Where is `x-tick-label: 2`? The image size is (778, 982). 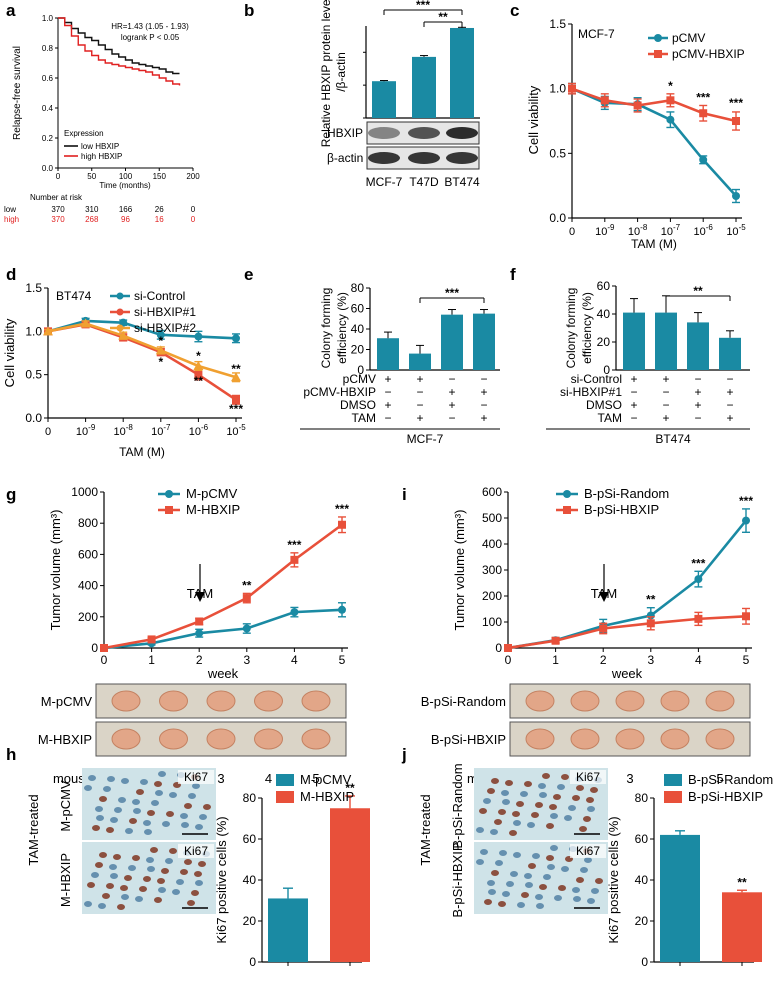
x-tick-label: 2 is located at coordinates (603, 660).